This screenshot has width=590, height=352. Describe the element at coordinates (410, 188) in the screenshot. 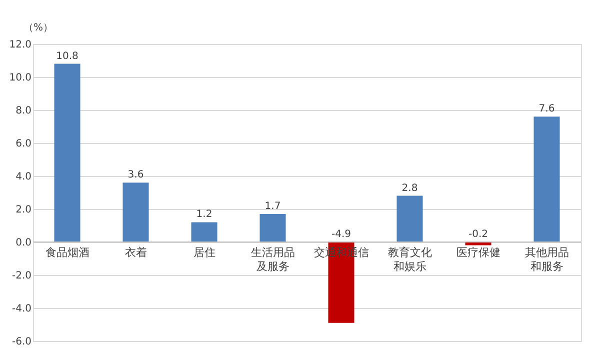

I see `data-label: 2.8` at that location.